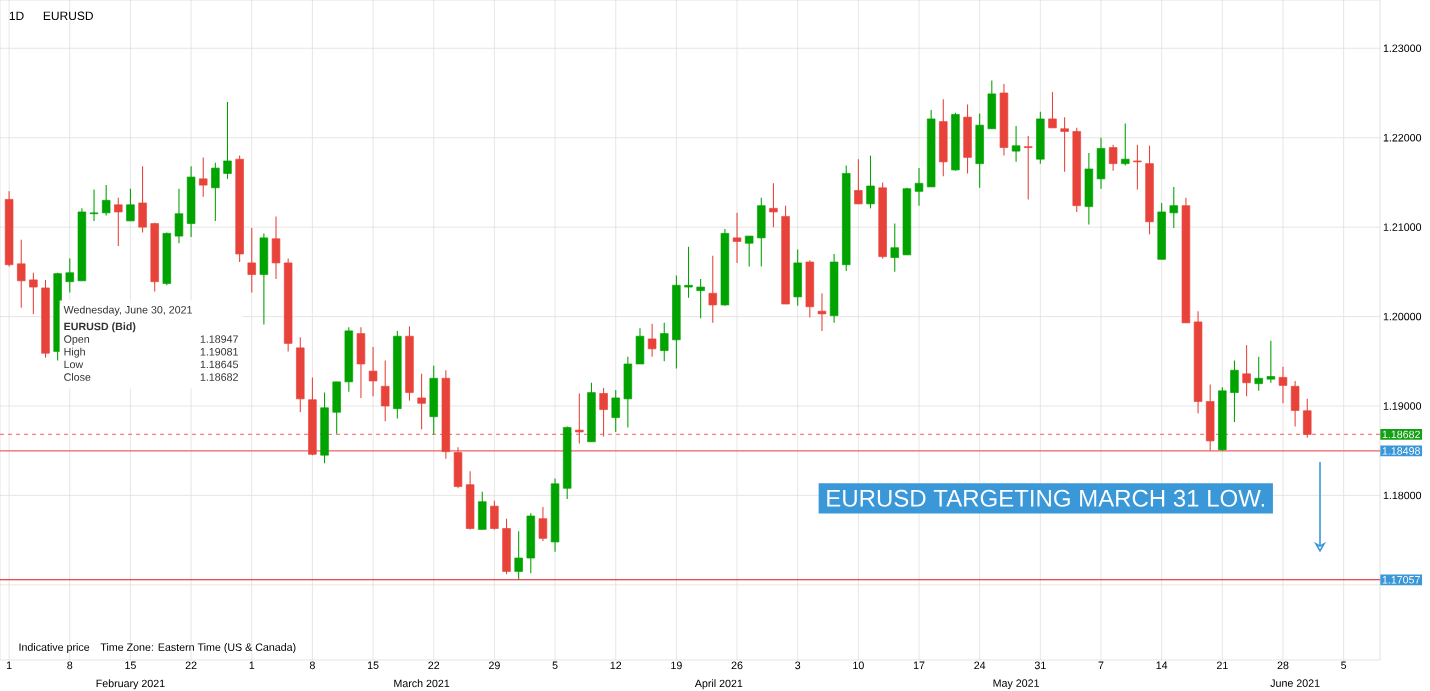 The width and height of the screenshot is (1430, 691). I want to click on annotation: Indicative price, so click(54, 648).